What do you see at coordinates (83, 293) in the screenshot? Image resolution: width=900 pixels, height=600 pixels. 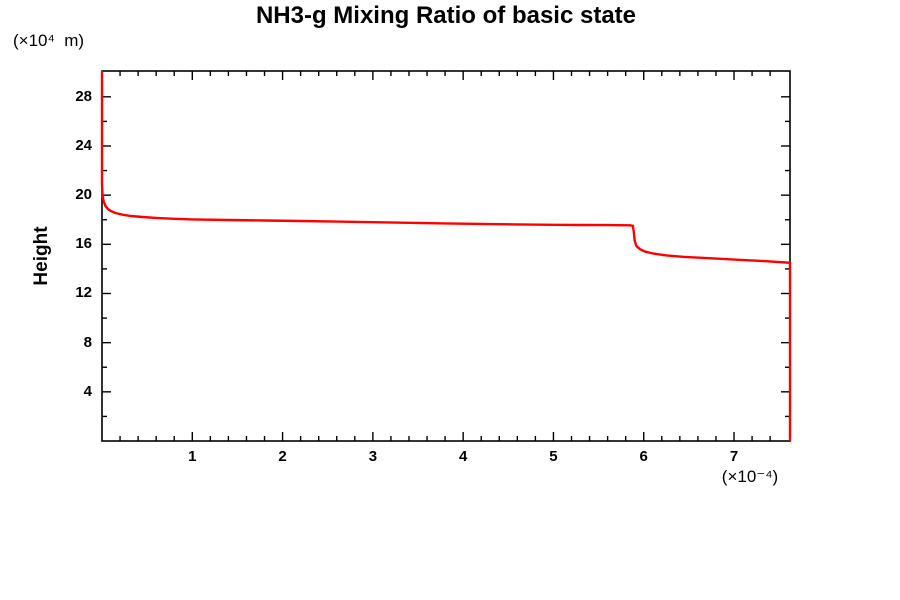 I see `y-tick-label: 12` at bounding box center [83, 293].